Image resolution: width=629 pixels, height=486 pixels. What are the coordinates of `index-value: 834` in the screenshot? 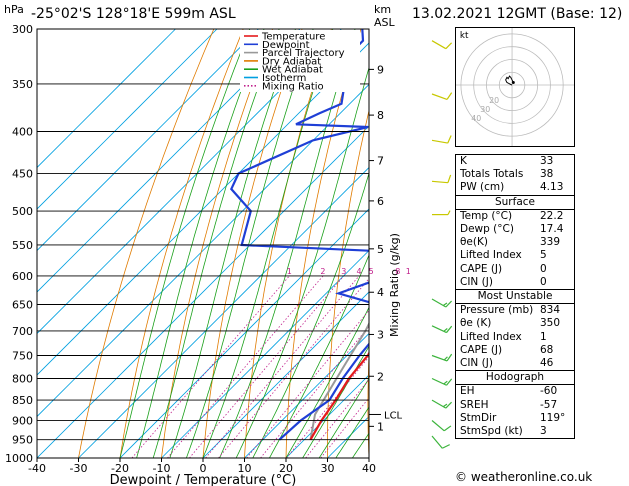 It's located at (550, 310).